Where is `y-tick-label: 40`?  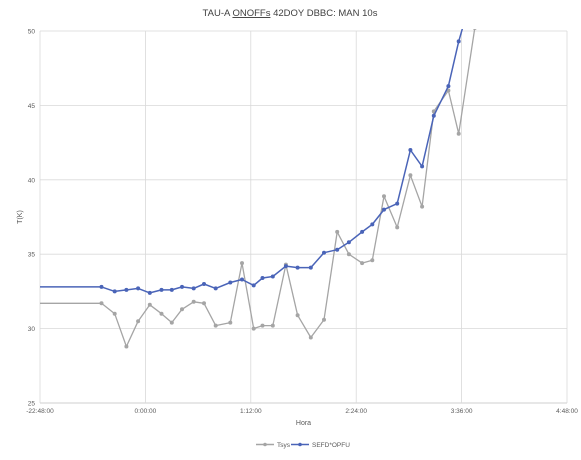 y-tick-label: 40 is located at coordinates (32, 180).